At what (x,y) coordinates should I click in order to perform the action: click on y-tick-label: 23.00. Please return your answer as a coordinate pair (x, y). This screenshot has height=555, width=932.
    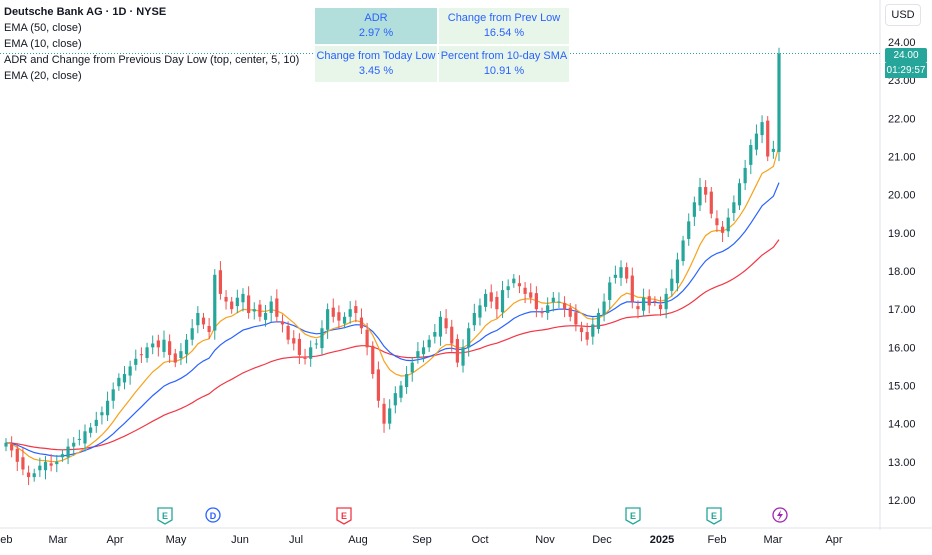
    Looking at the image, I should click on (902, 81).